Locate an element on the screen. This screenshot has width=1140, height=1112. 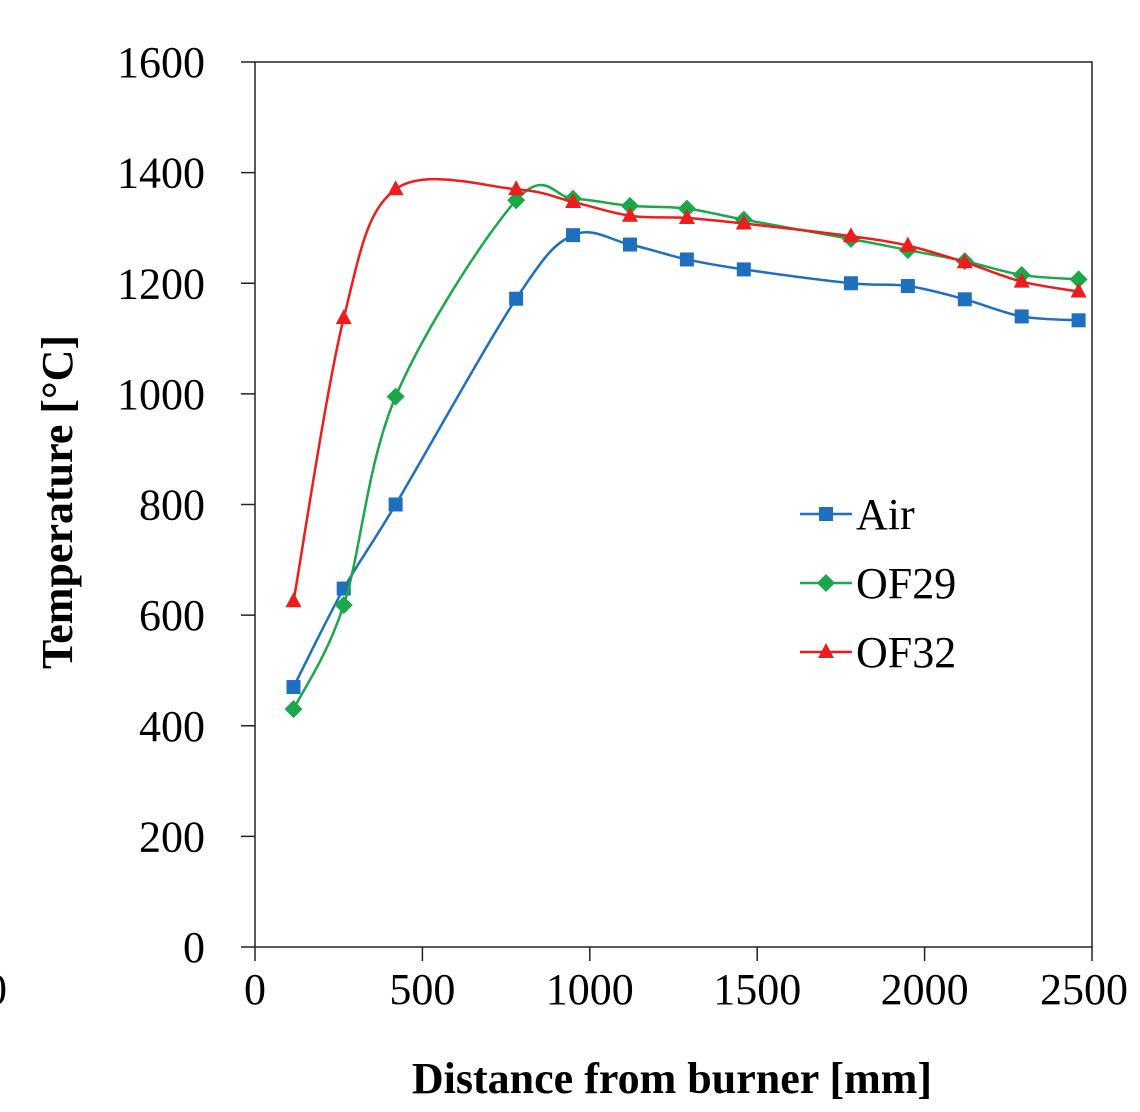
x-axis-ticks: 0 500 1000 1500 2000 2500 0 is located at coordinates (564, 980).